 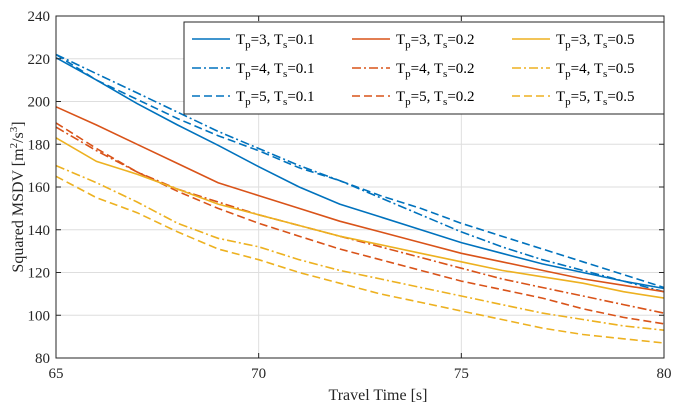 I want to click on legend-item-7: Tp=3, Ts=0.5, so click(x=573, y=41).